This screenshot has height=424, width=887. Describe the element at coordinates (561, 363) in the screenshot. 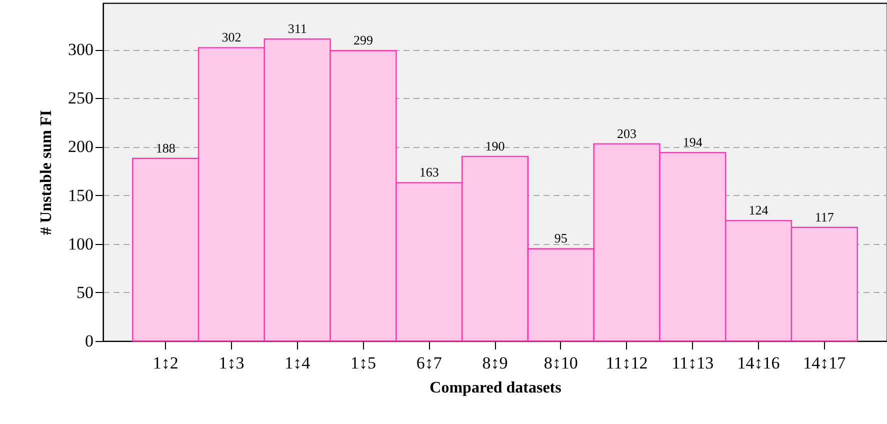

I see `x-tick-label: 8↕10` at that location.